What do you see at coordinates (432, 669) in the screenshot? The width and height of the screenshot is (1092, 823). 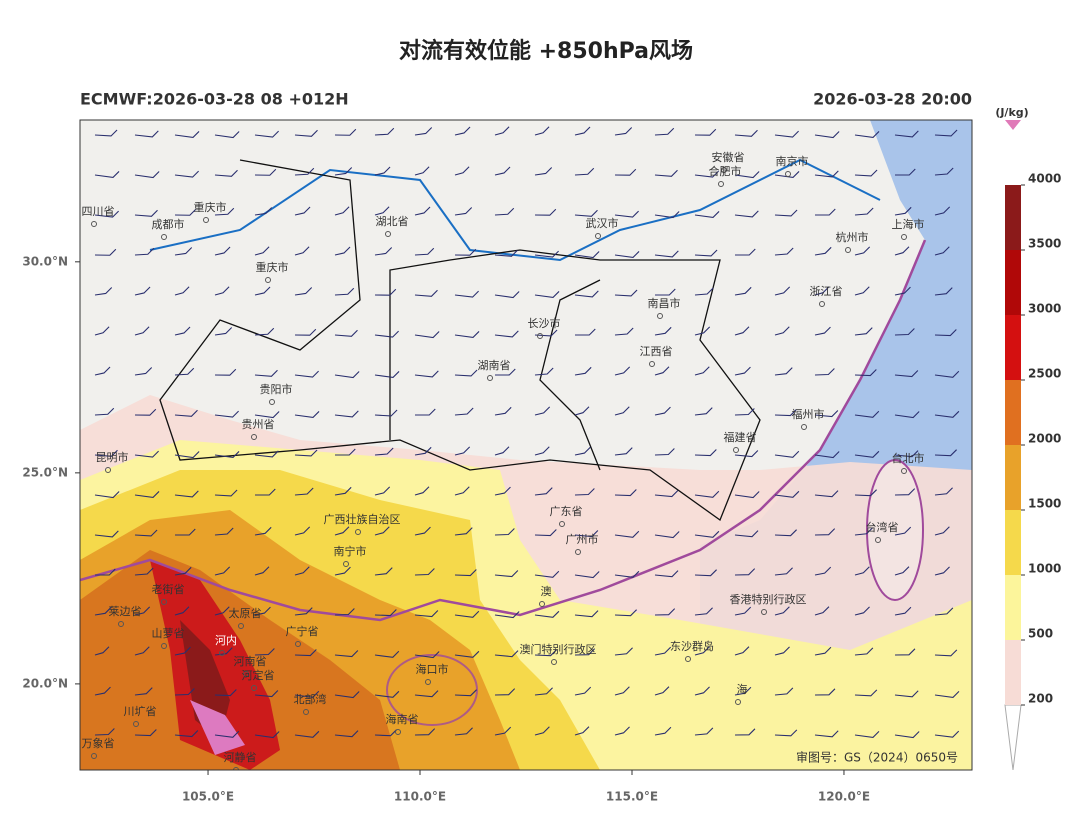 I see `place-label: 海口市` at bounding box center [432, 669].